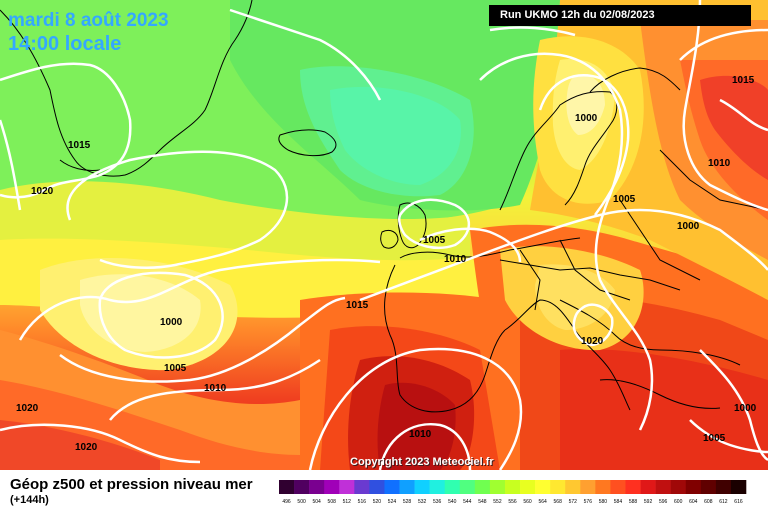  Describe the element at coordinates (633, 502) in the screenshot. I see `legend-tick-label: 588` at that location.